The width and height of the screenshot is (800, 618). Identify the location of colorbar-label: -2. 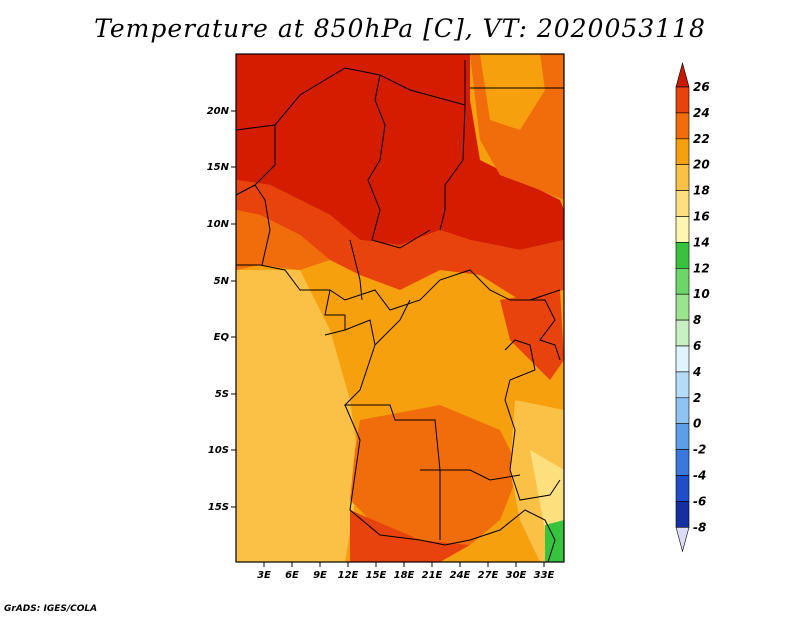
(699, 450).